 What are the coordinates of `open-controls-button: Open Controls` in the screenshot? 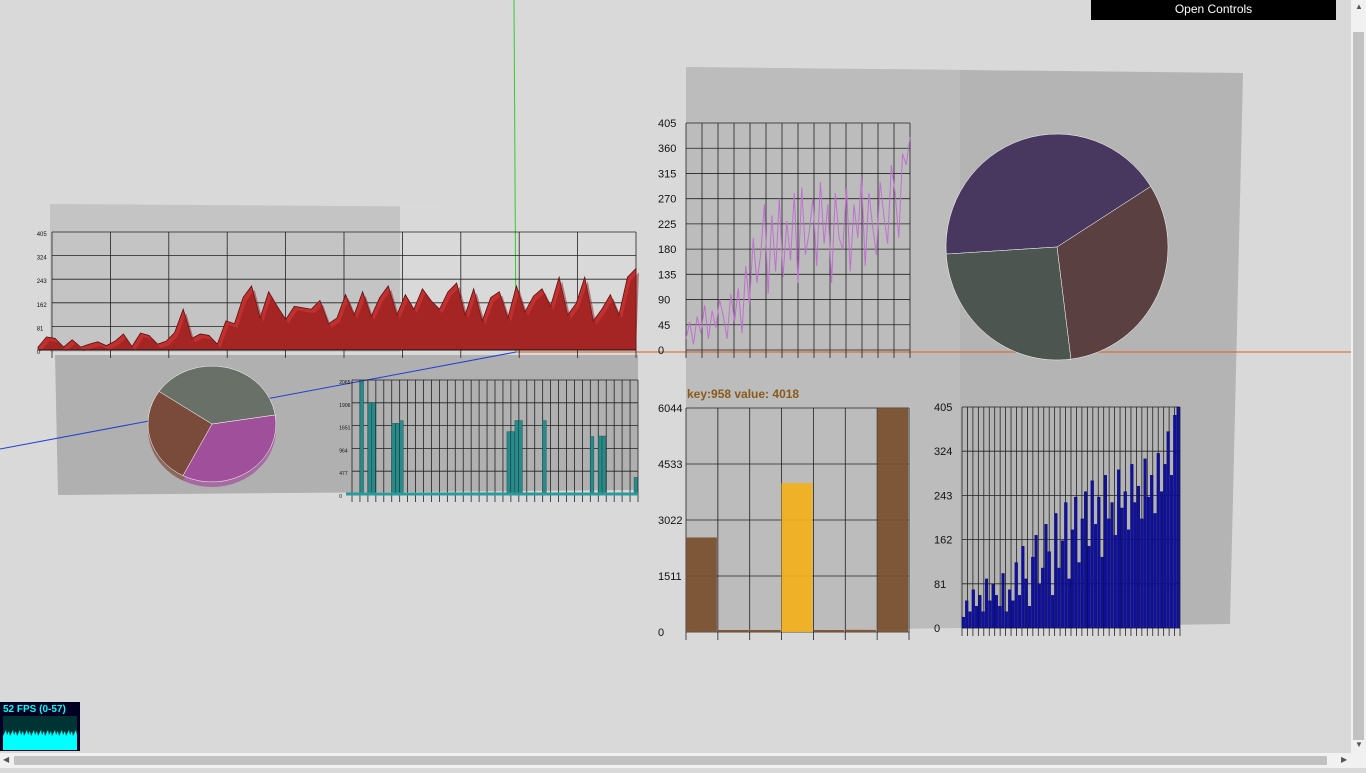 It's located at (1213, 10).